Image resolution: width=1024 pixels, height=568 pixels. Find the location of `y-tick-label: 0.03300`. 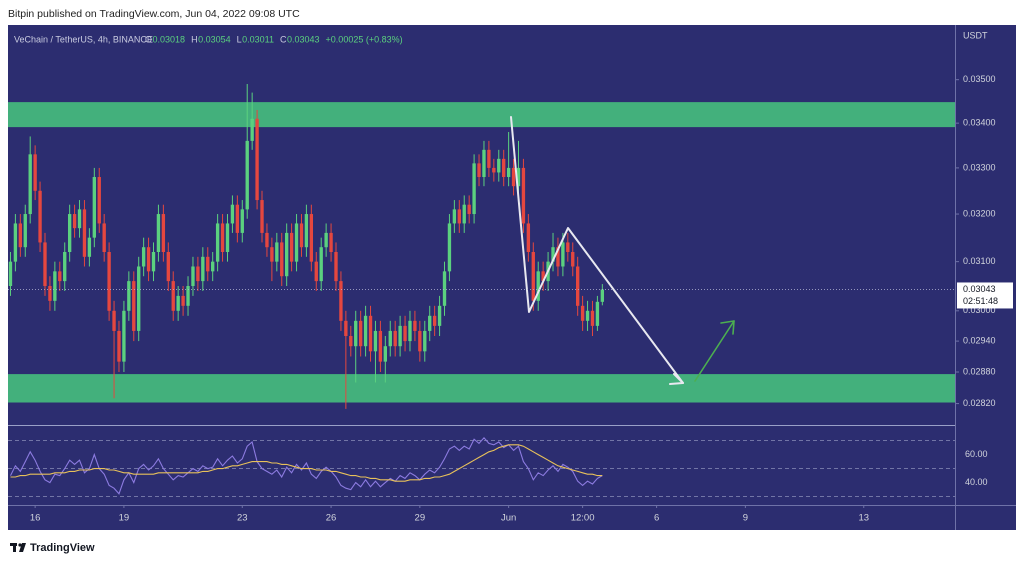

y-tick-label: 0.03300 is located at coordinates (979, 167).